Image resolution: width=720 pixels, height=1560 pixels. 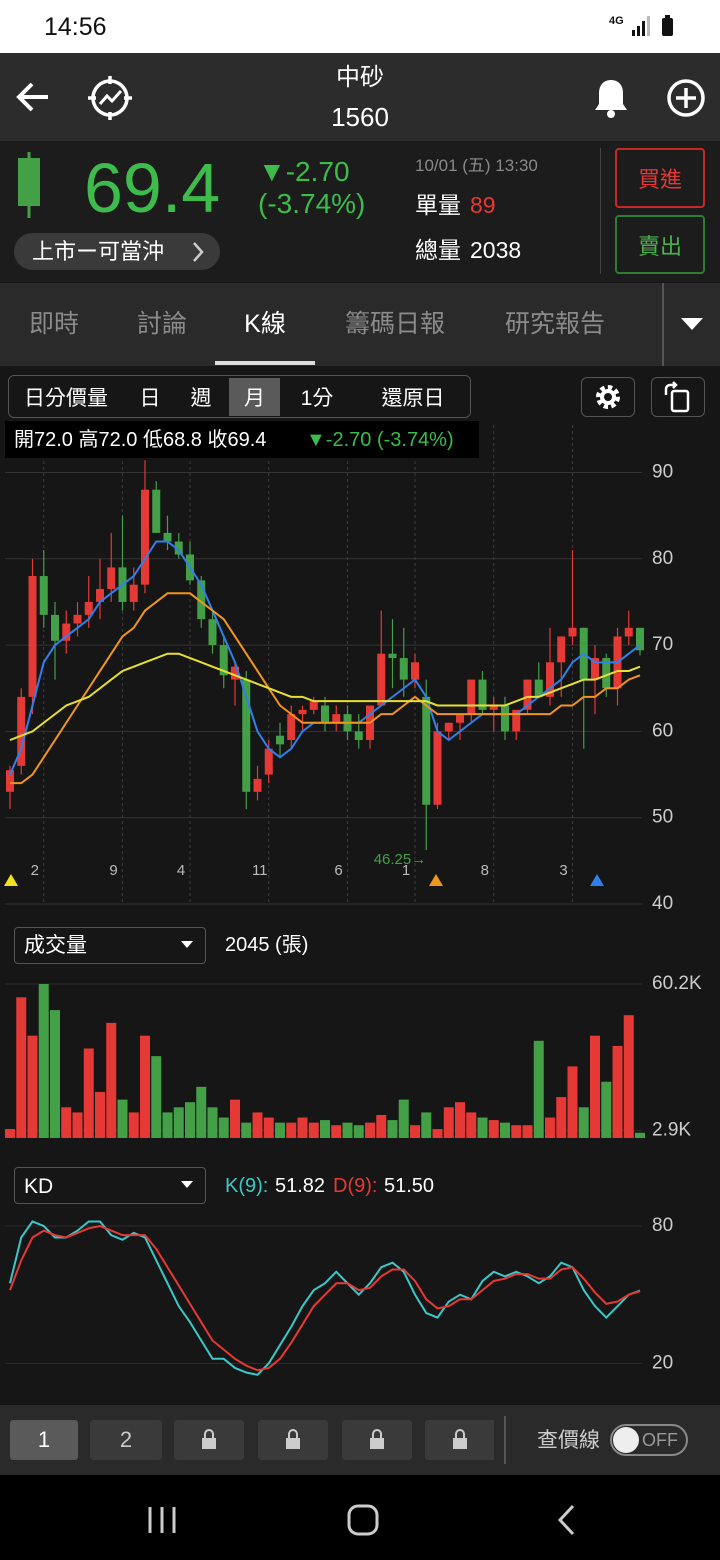 I want to click on toggle-knob, so click(x=626, y=1440).